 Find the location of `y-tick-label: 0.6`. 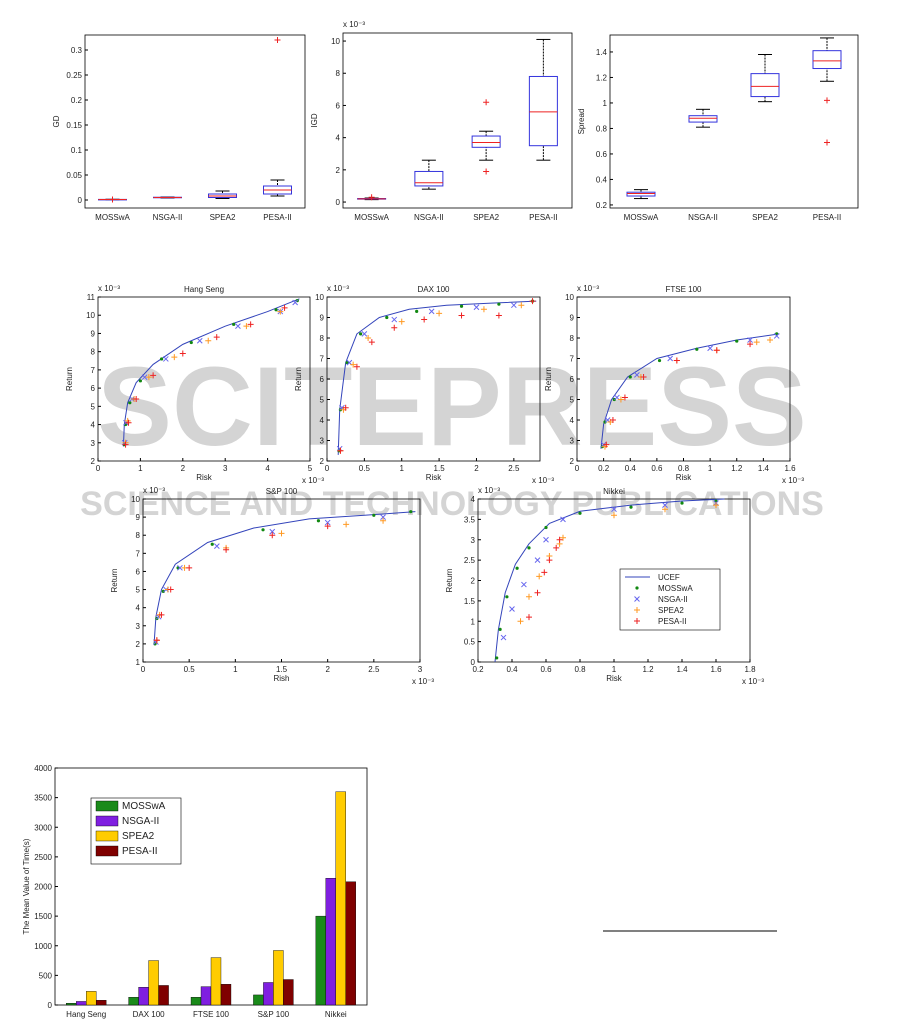

y-tick-label: 0.6 is located at coordinates (602, 154).